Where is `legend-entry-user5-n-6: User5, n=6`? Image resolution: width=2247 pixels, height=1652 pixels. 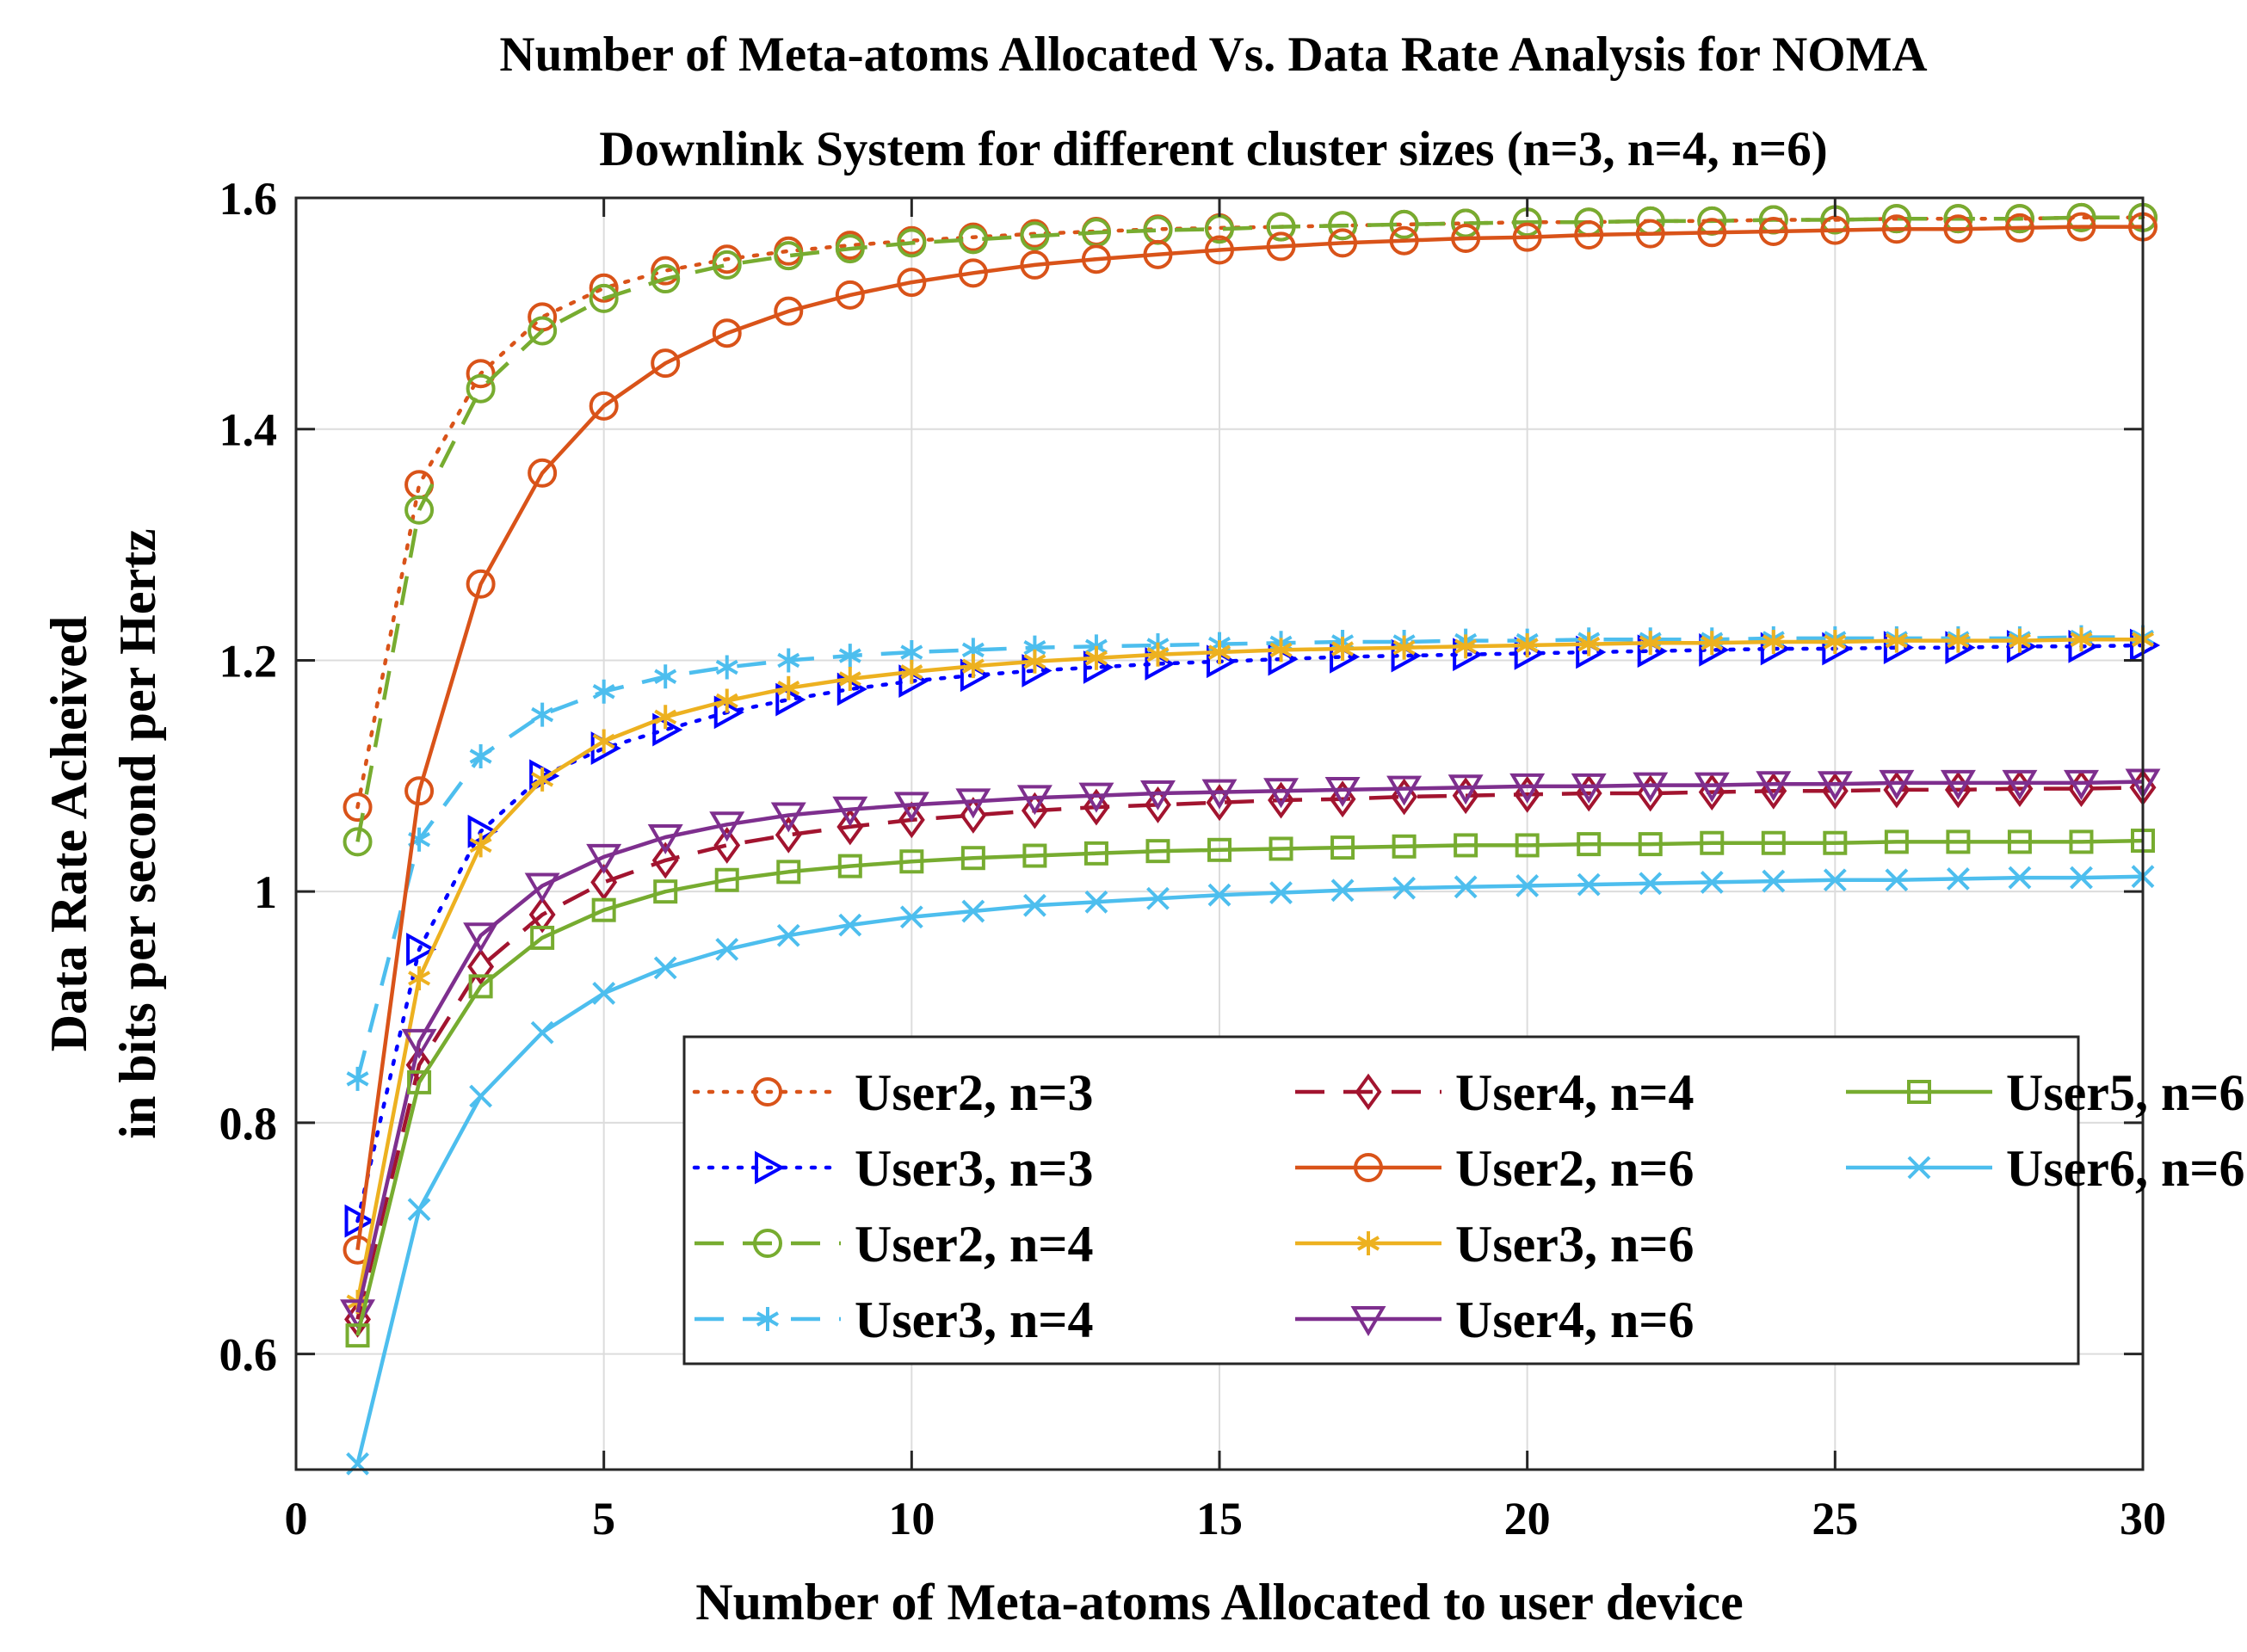 legend-entry-user5-n-6: User5, n=6 is located at coordinates (2045, 1092).